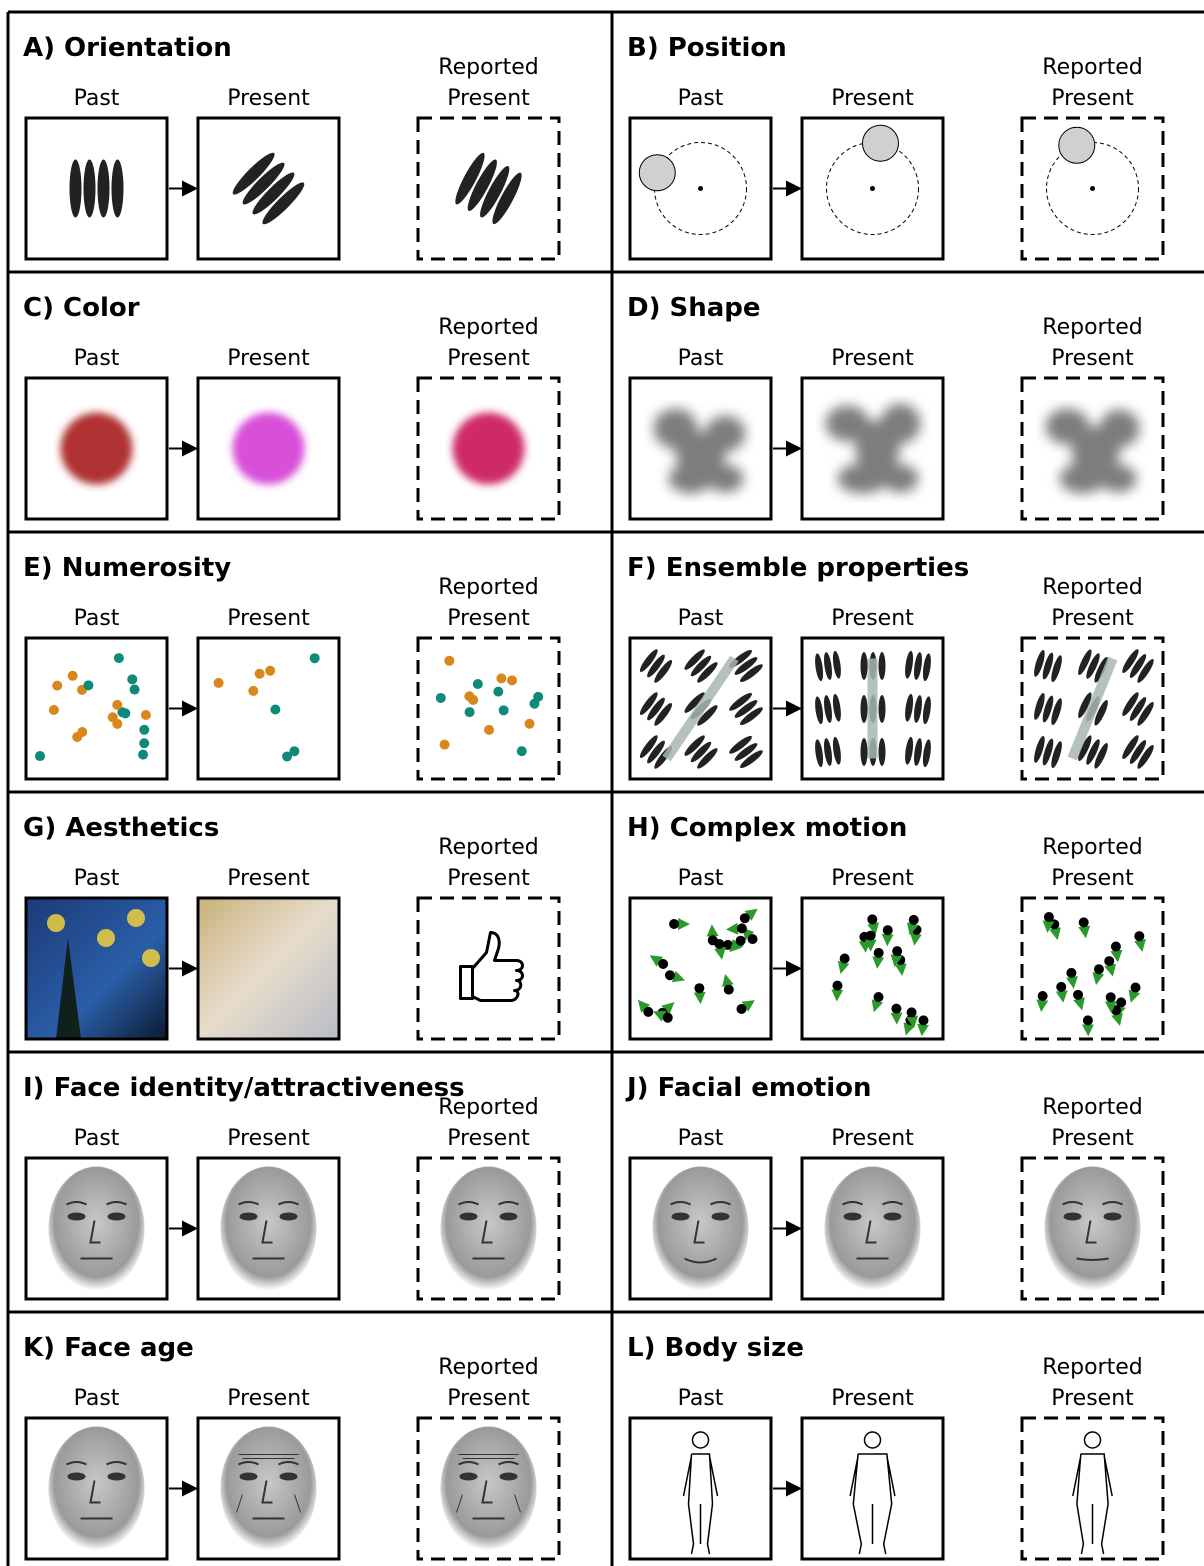  What do you see at coordinates (700, 1260) in the screenshot?
I see `mouth` at bounding box center [700, 1260].